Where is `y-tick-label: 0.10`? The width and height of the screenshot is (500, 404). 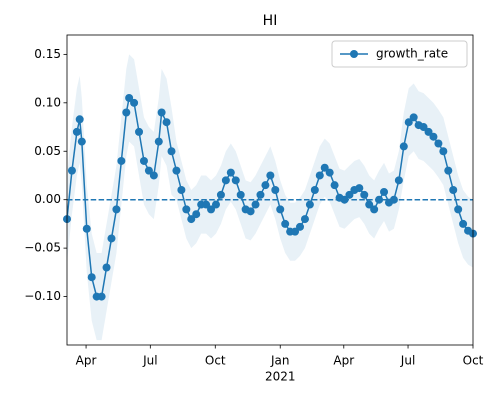
y-tick-label: 0.10 is located at coordinates (47, 102).